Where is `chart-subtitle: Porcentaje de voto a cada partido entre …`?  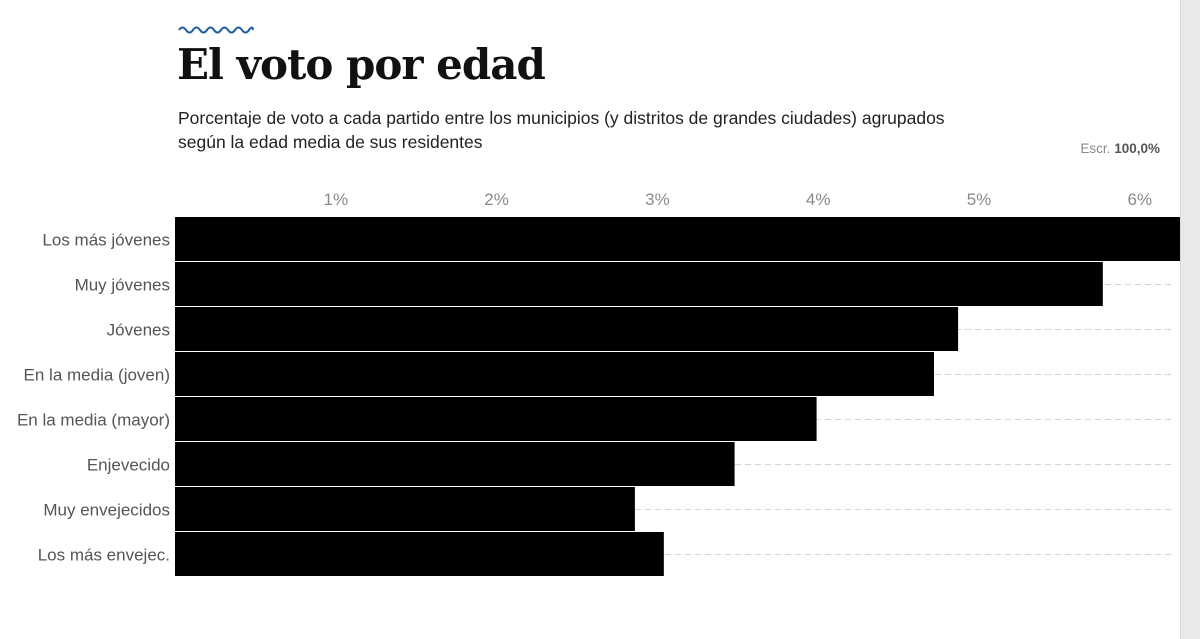 chart-subtitle: Porcentaje de voto a cada partido entre … is located at coordinates (561, 130).